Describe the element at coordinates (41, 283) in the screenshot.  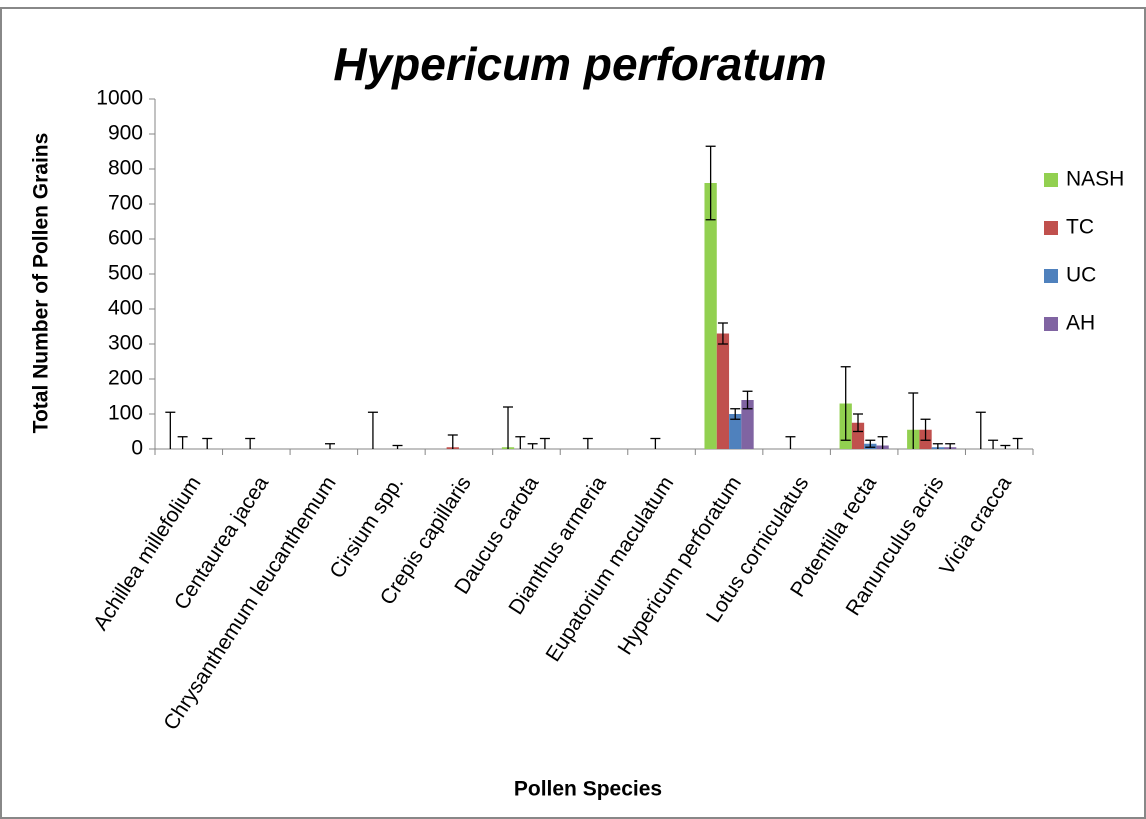
I see `y-axis-label: Total Number of Pollen Grains` at that location.